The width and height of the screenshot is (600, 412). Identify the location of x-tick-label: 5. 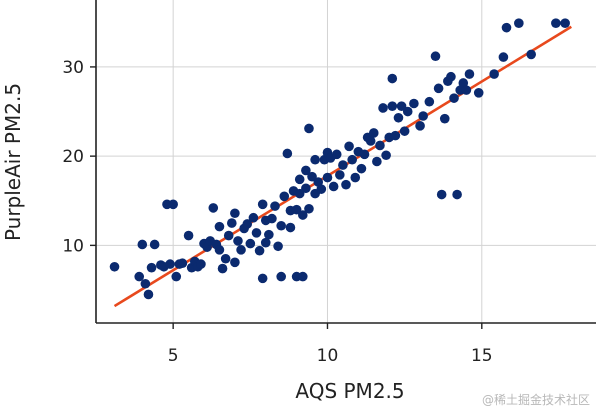
(173, 356).